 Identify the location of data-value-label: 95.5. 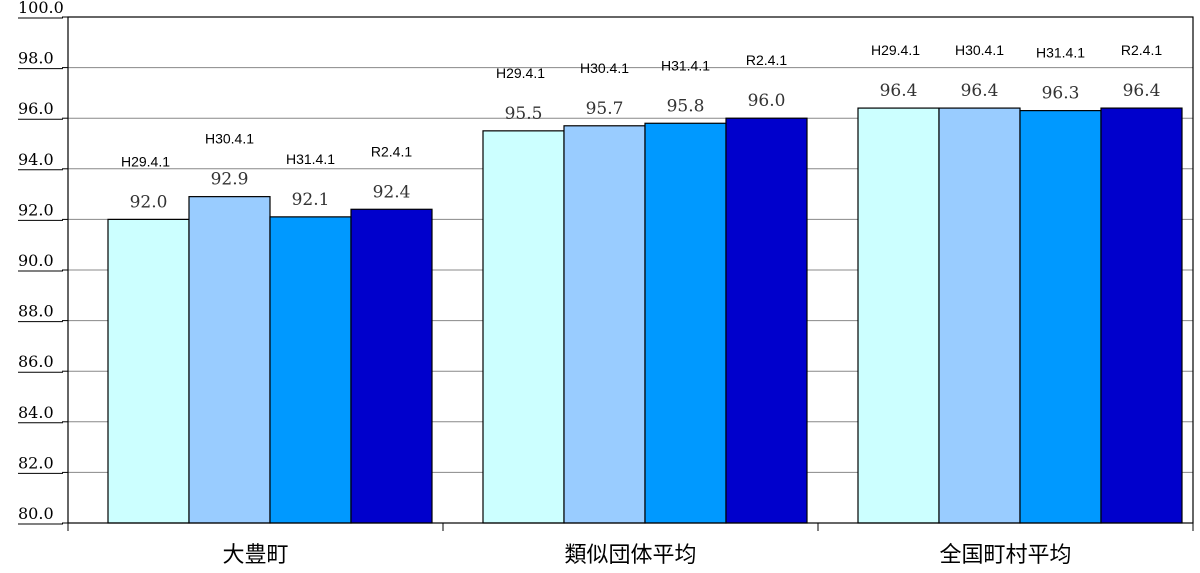
(524, 114).